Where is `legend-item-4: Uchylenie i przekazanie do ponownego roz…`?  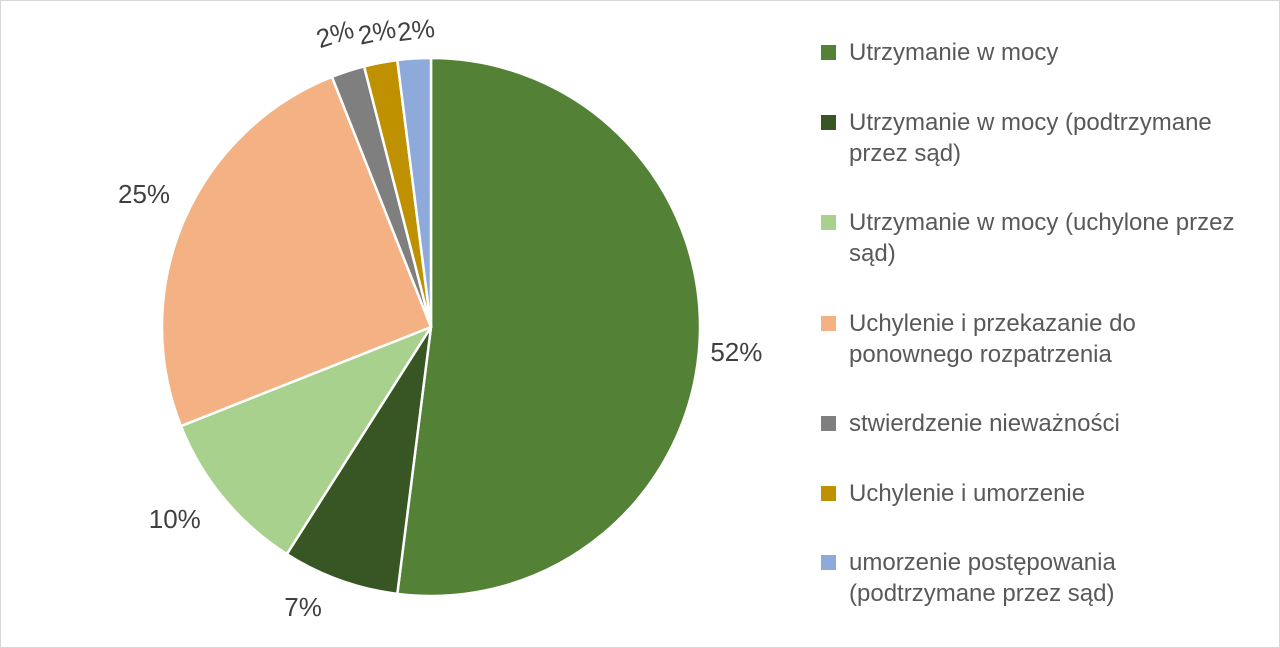
legend-item-4: Uchylenie i przekazanie do ponownego roz… is located at coordinates (1043, 339).